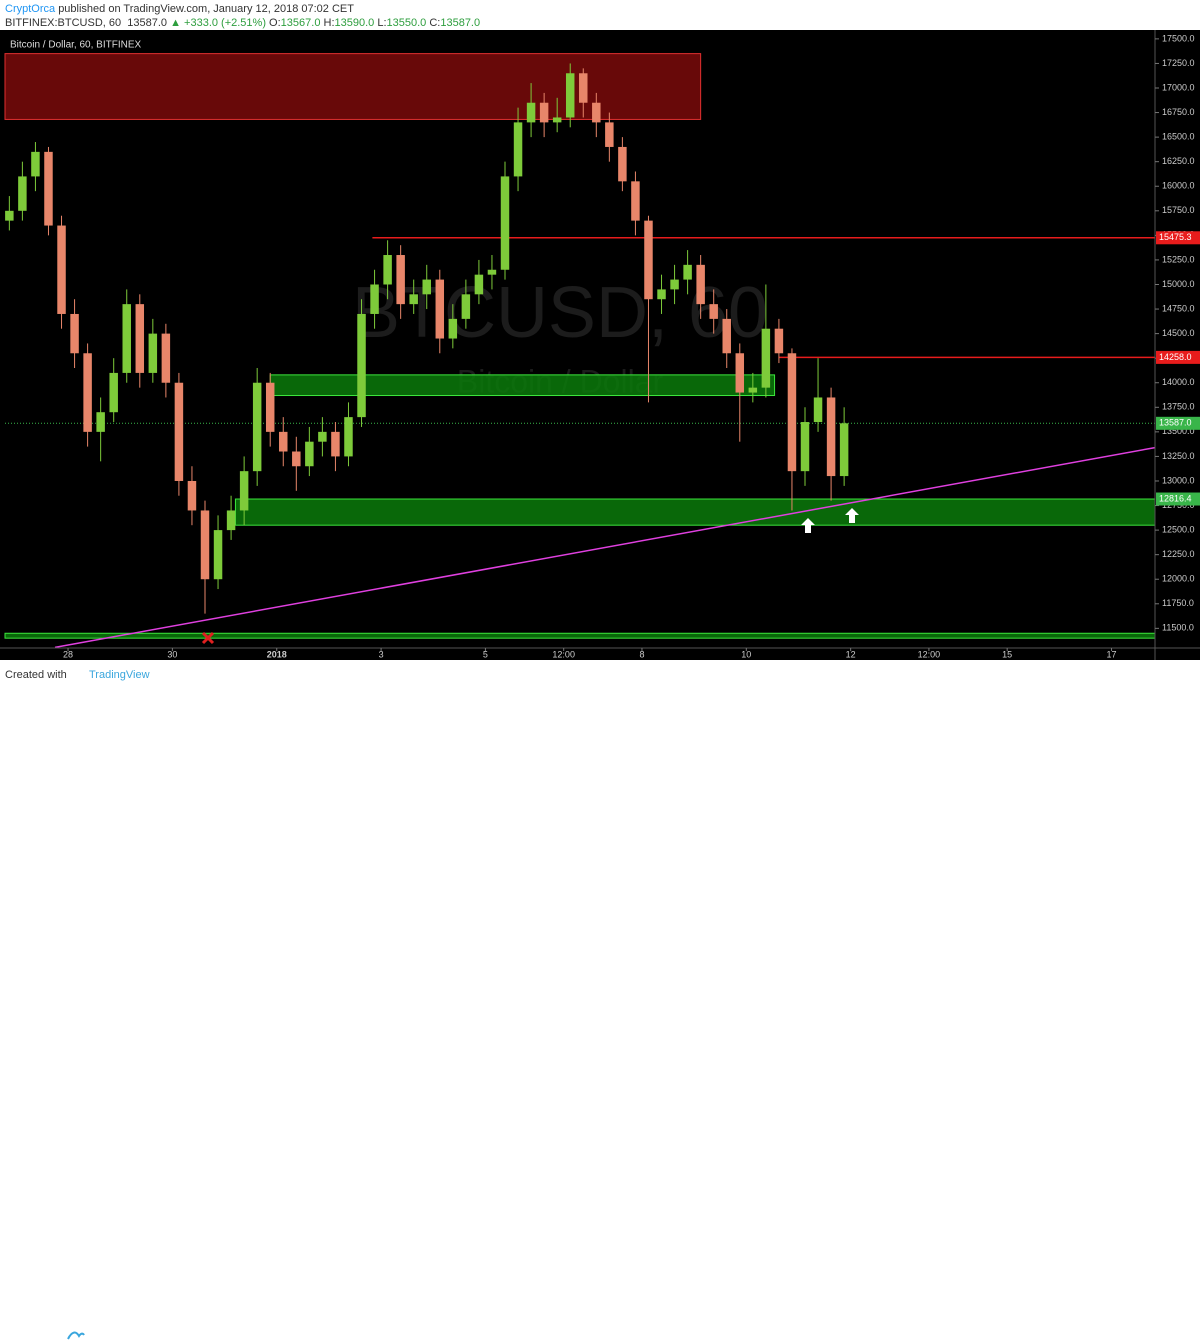 The image size is (1200, 1341). I want to click on o-label: O:, so click(275, 23).